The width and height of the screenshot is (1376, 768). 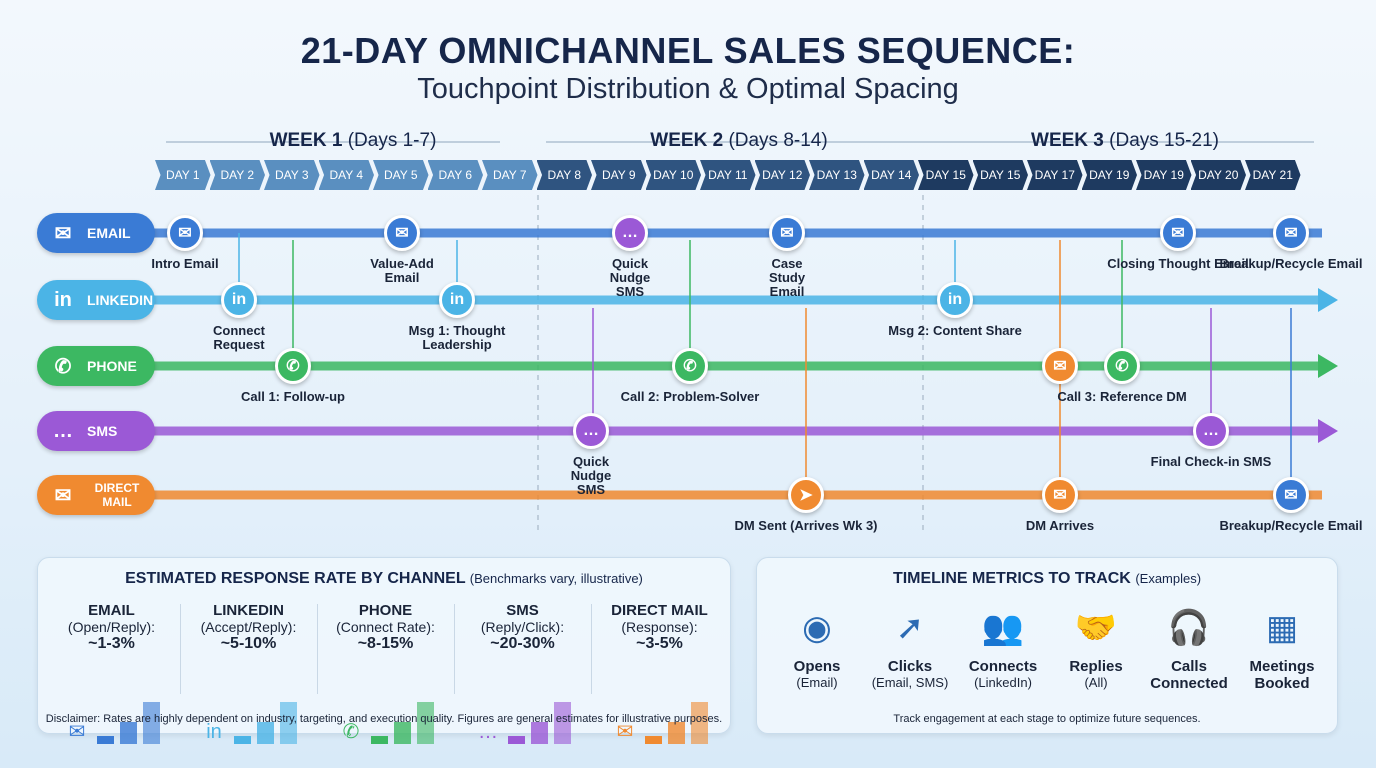 What do you see at coordinates (96, 366) in the screenshot?
I see `channel-phone: ✆ PHONE` at bounding box center [96, 366].